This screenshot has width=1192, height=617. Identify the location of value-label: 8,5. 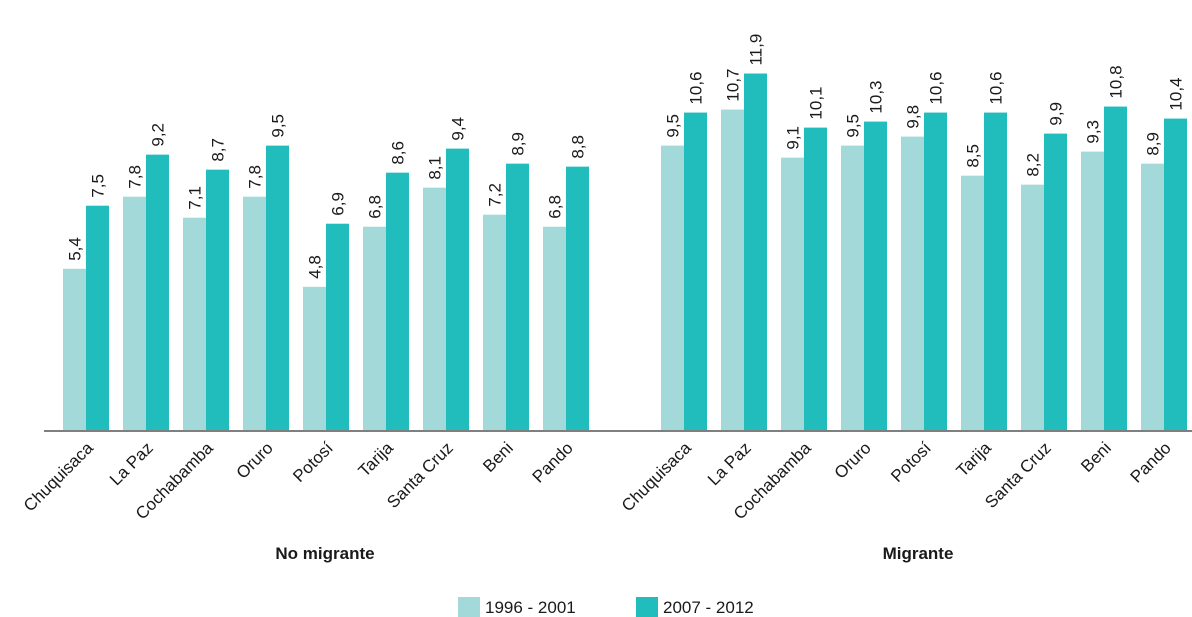
(973, 156).